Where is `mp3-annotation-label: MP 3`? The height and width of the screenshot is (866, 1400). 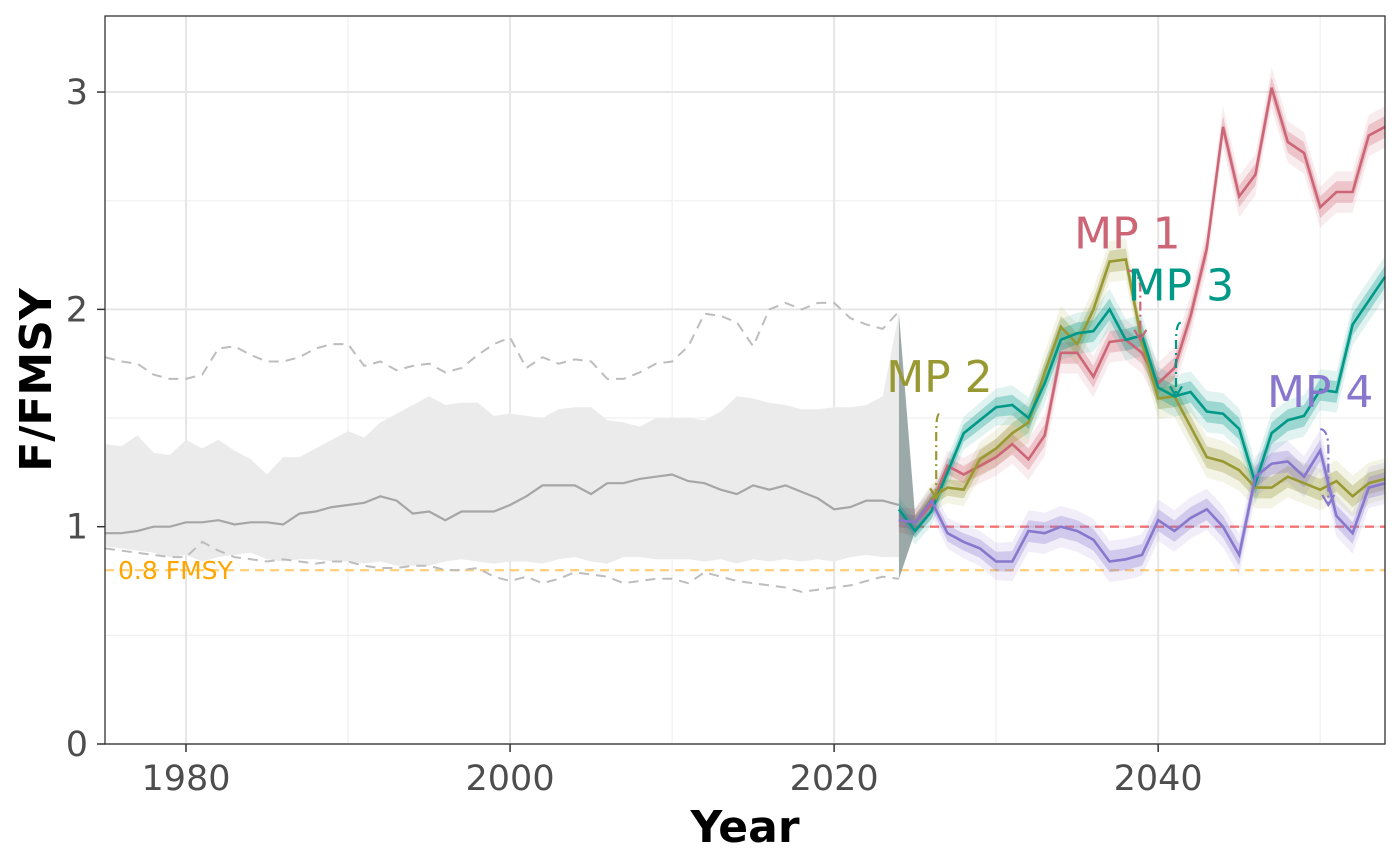 mp3-annotation-label: MP 3 is located at coordinates (1181, 286).